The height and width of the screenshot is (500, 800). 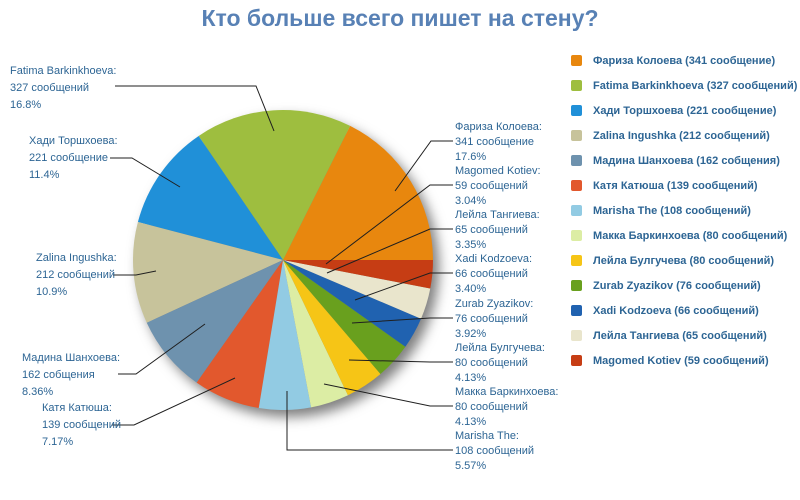 I want to click on legend-label: Zalina Ingushka (212 сообщений), so click(x=681, y=135).